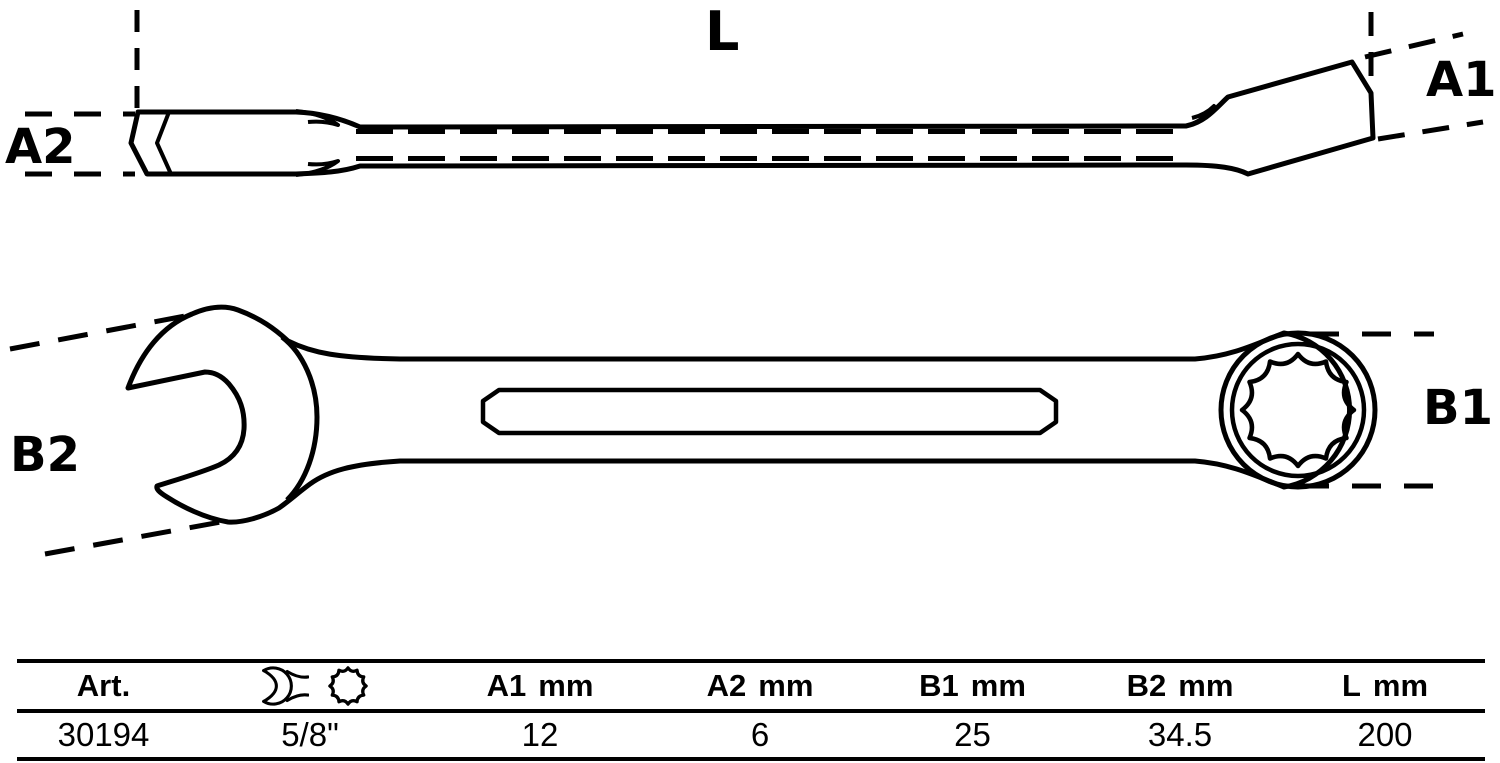 This screenshot has width=1500, height=763. I want to click on neck-lip-detail-top, so click(317, 118).